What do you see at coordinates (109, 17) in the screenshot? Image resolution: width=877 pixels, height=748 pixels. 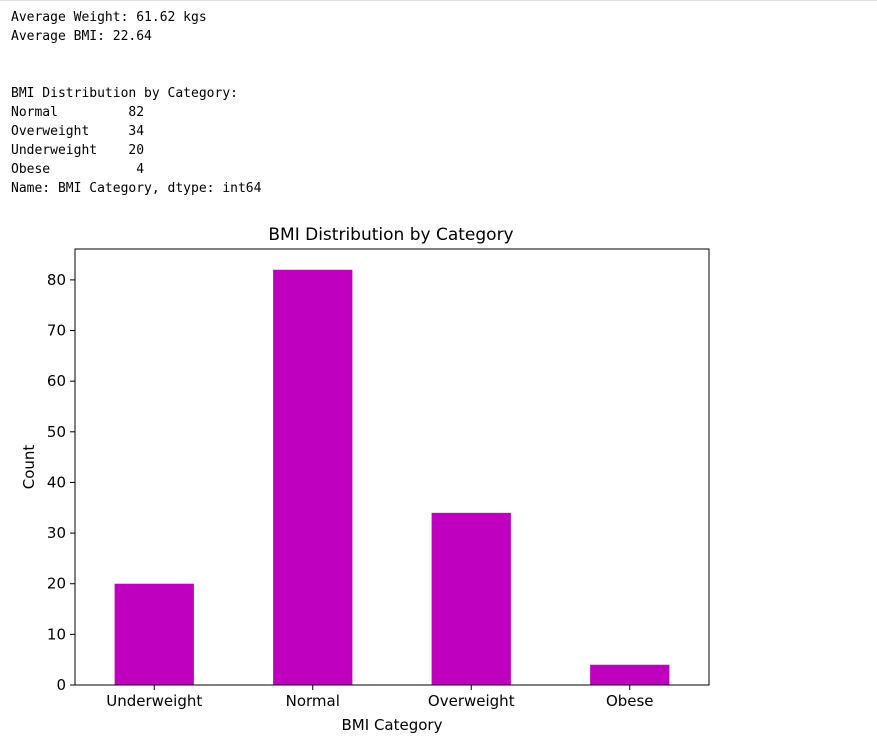 I see `stdout-line-average-weight: Average Weight: 61.62 kgs` at bounding box center [109, 17].